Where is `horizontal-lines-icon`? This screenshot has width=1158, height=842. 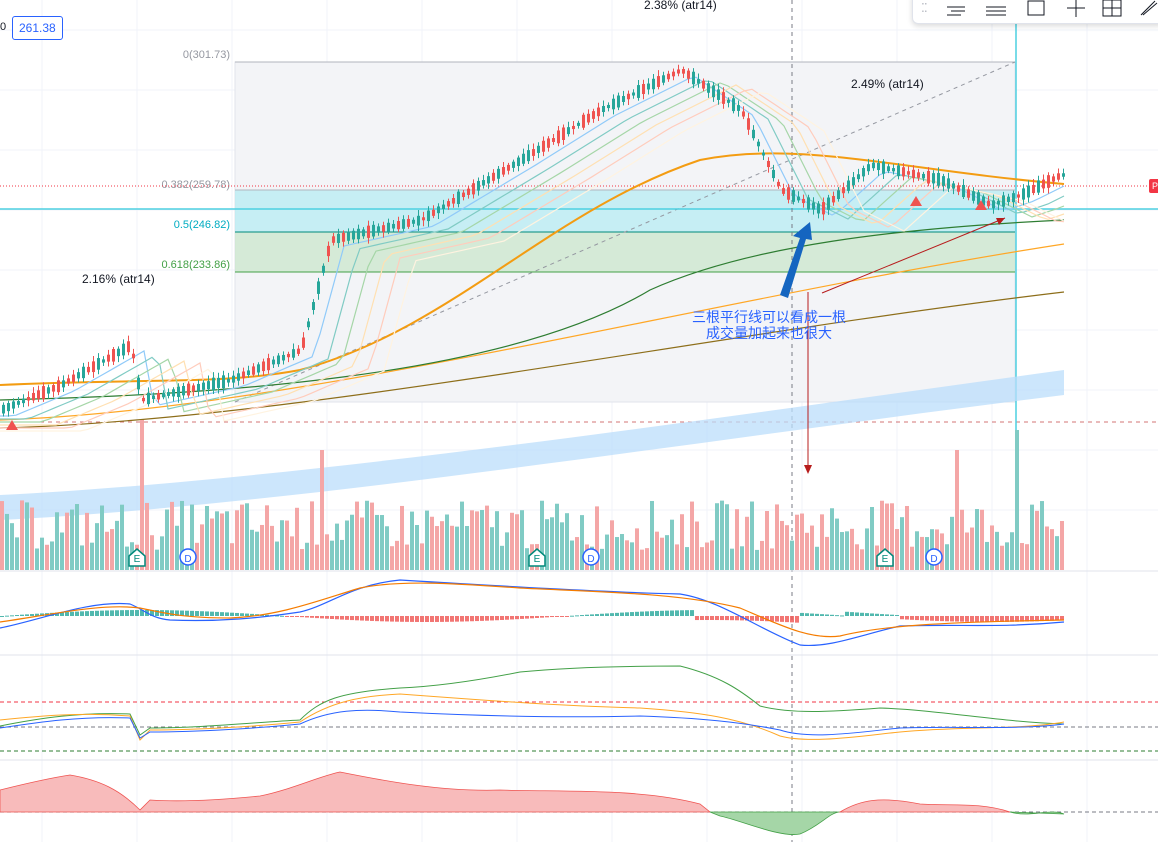
horizontal-lines-icon is located at coordinates (956, 9).